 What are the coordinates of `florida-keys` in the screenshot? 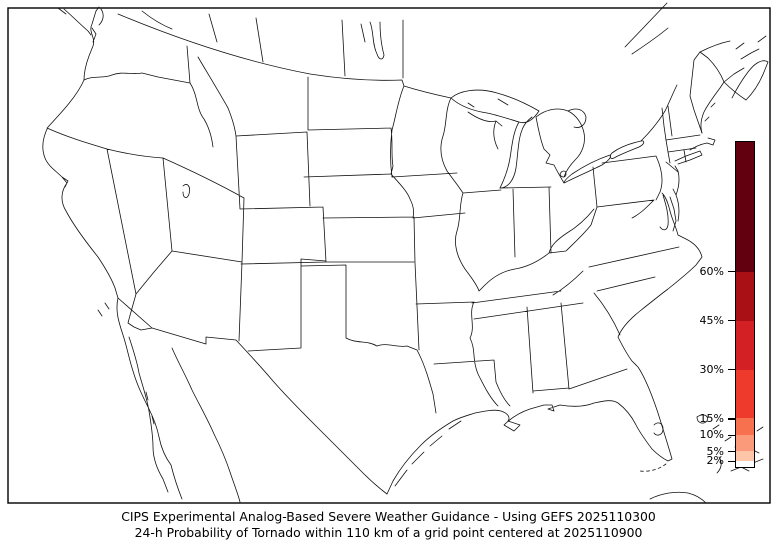 It's located at (653, 467).